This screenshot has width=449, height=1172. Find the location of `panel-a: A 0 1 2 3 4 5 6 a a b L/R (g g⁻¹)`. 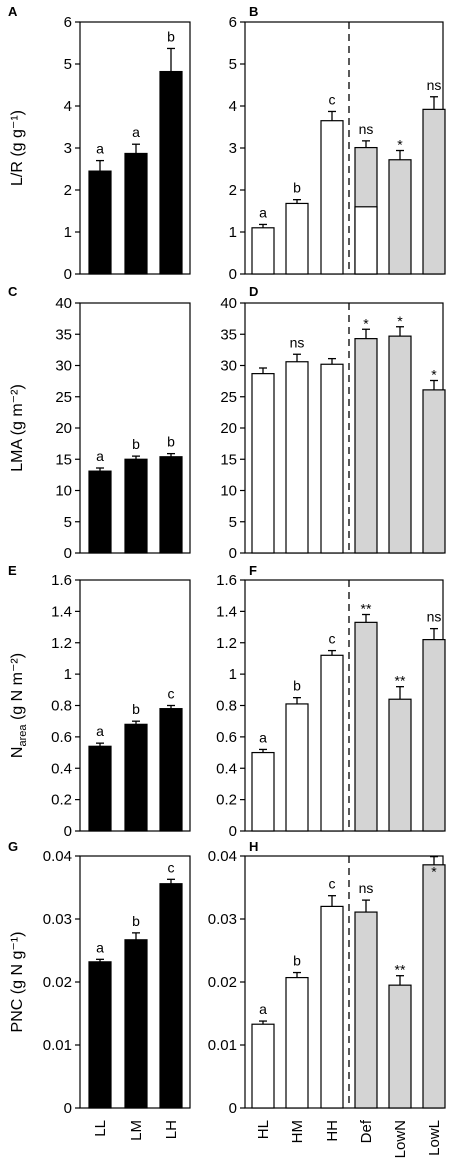

panel-a: A 0 1 2 3 4 5 6 a a b L/R (g g⁻¹) is located at coordinates (99, 143).